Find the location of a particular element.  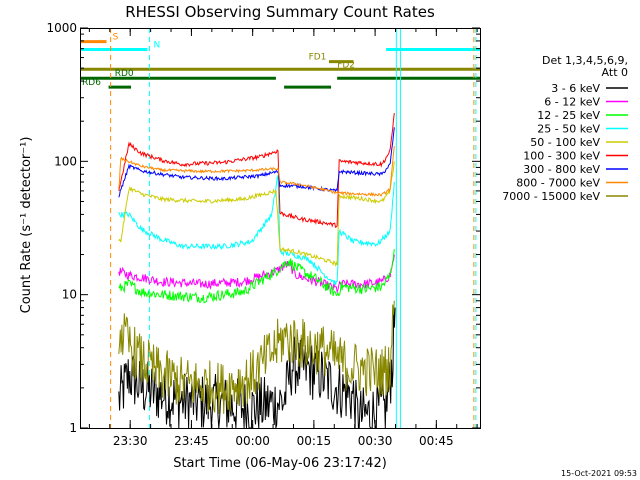

x-tick-label: 00:00 is located at coordinates (252, 441).